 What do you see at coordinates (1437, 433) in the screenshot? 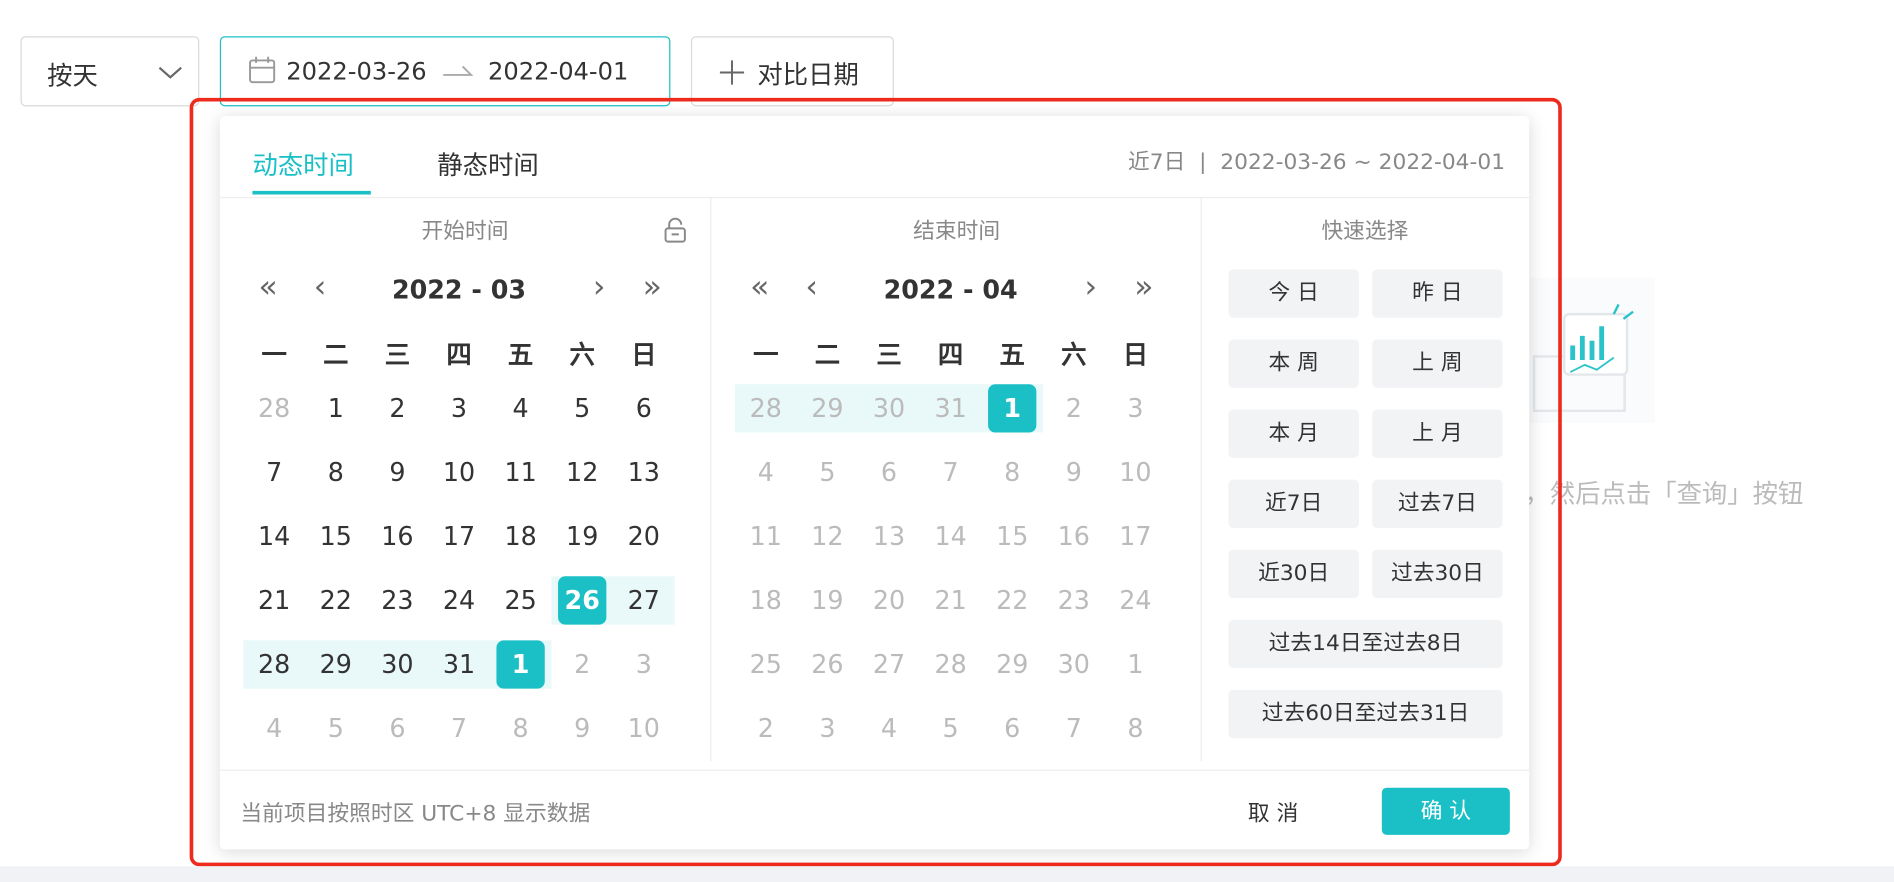
I see `quick-option: 上 月` at bounding box center [1437, 433].